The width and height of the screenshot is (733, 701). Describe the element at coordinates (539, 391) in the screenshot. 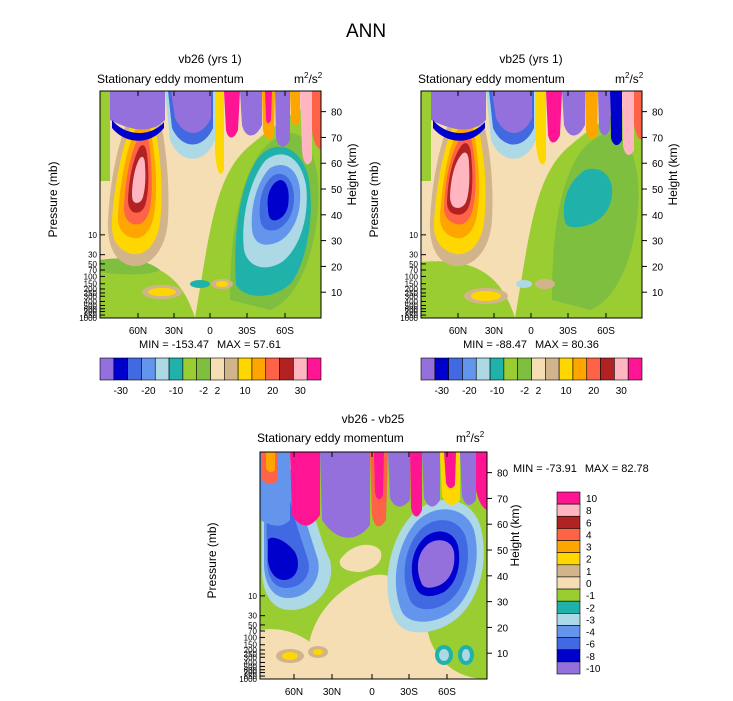

I see `colorbar-label: 2` at that location.